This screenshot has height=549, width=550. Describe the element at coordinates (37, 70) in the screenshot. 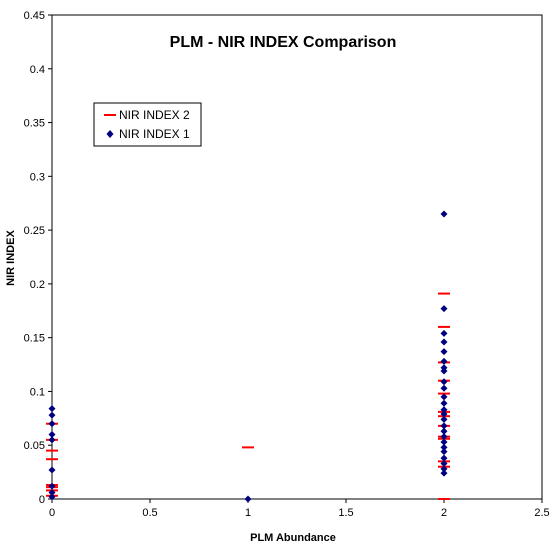

I see `y-tick-label: 0.4` at that location.